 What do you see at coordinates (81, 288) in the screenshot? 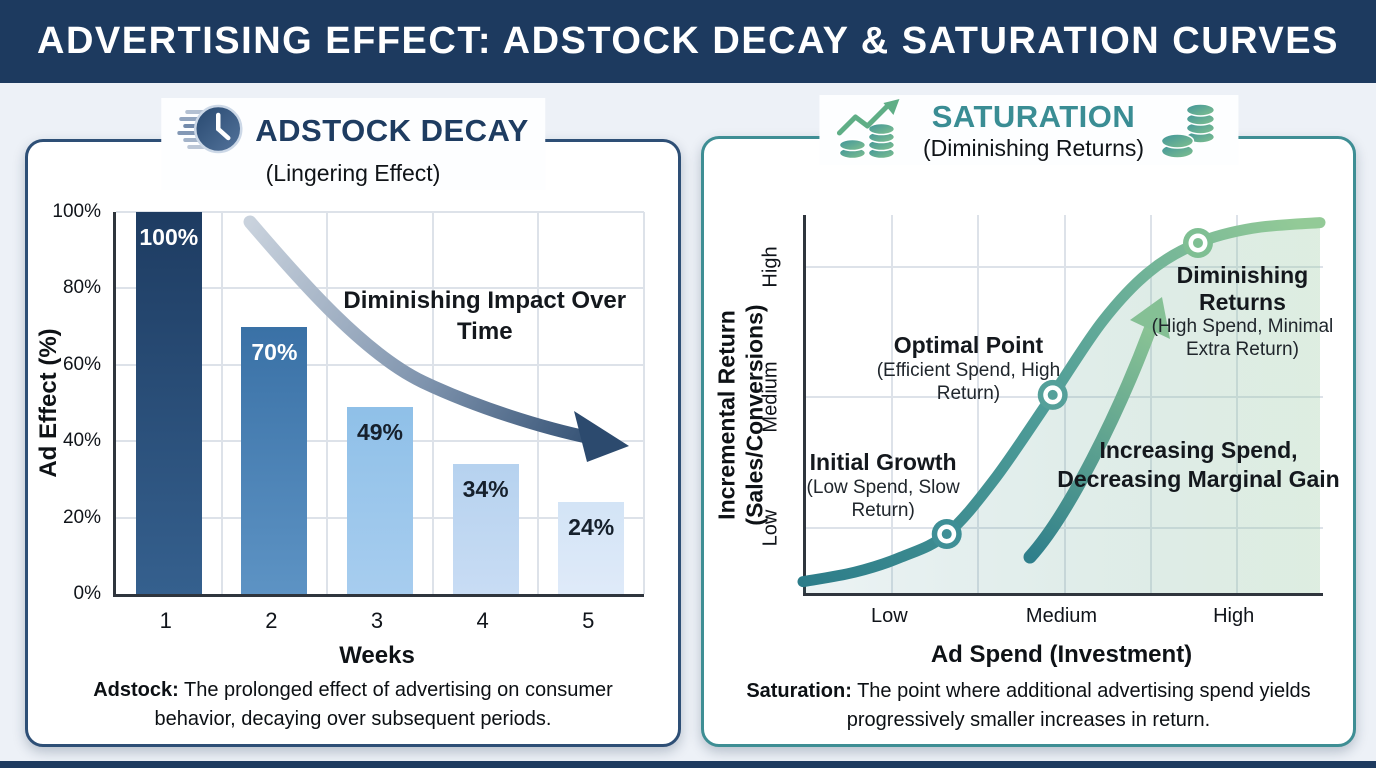
I see `y-tick-label: 80%` at bounding box center [81, 288].